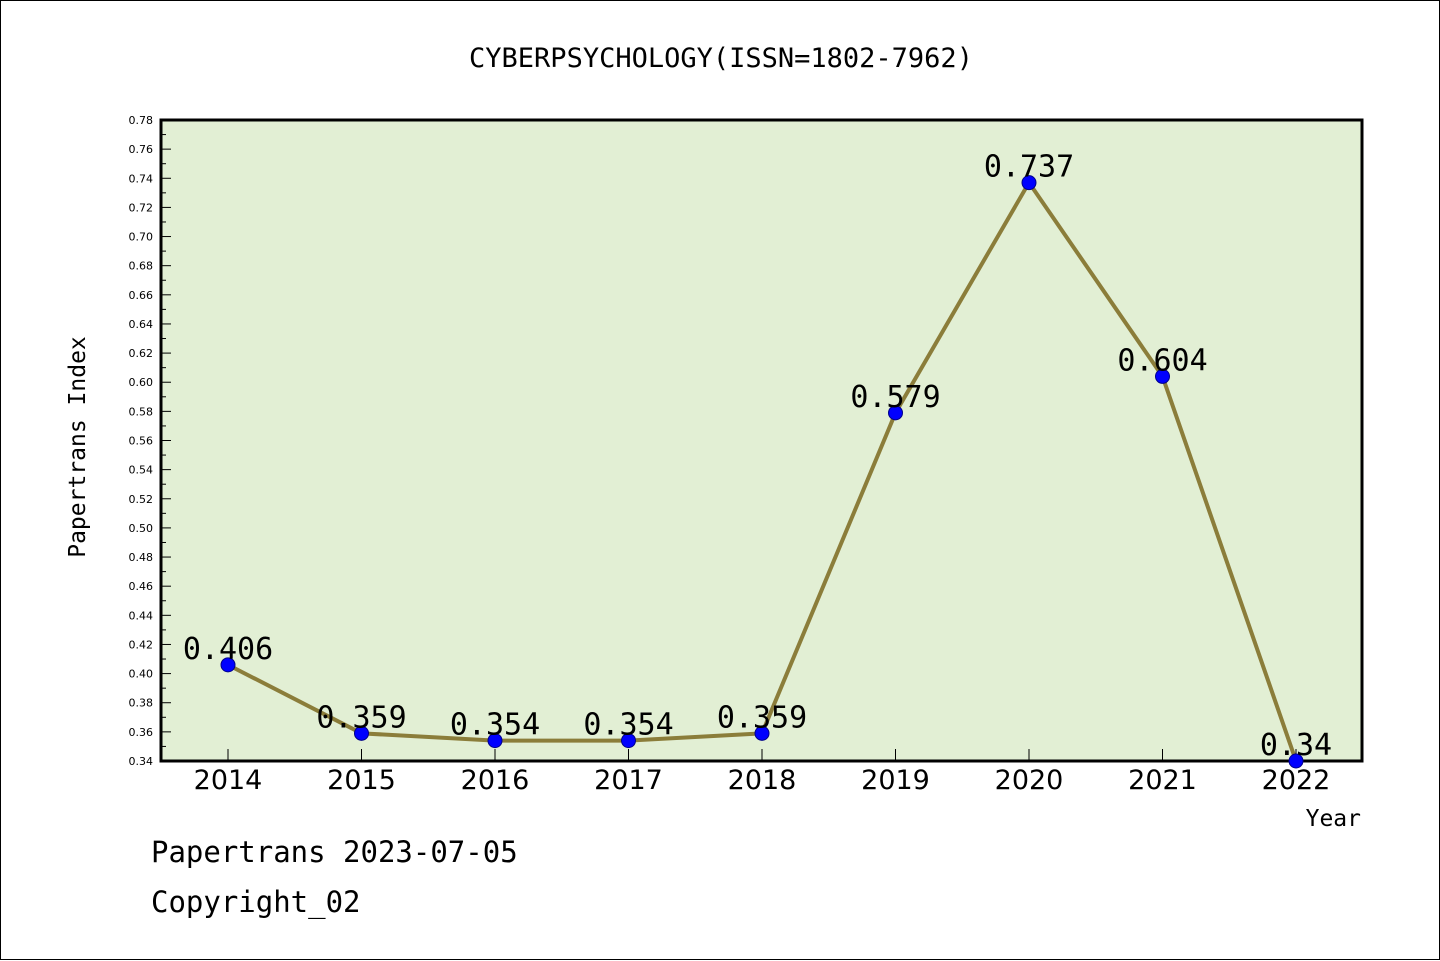 This screenshot has width=1440, height=961. I want to click on y-tick-label: 0.38, so click(141, 703).